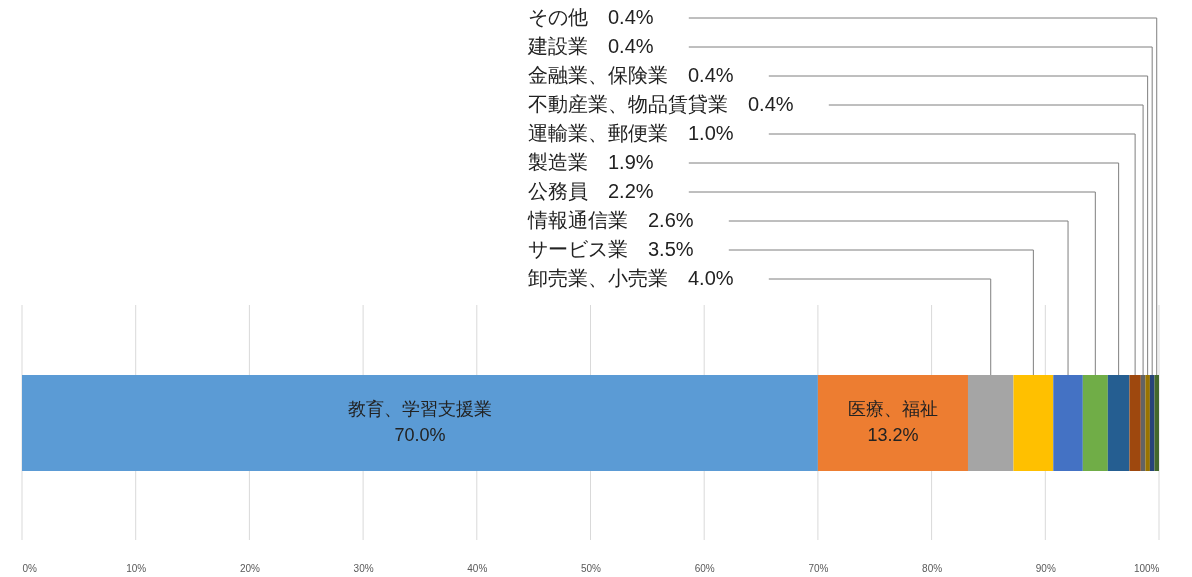  Describe the element at coordinates (631, 278) in the screenshot. I see `text: 卸売業、小売業 4.0%` at that location.